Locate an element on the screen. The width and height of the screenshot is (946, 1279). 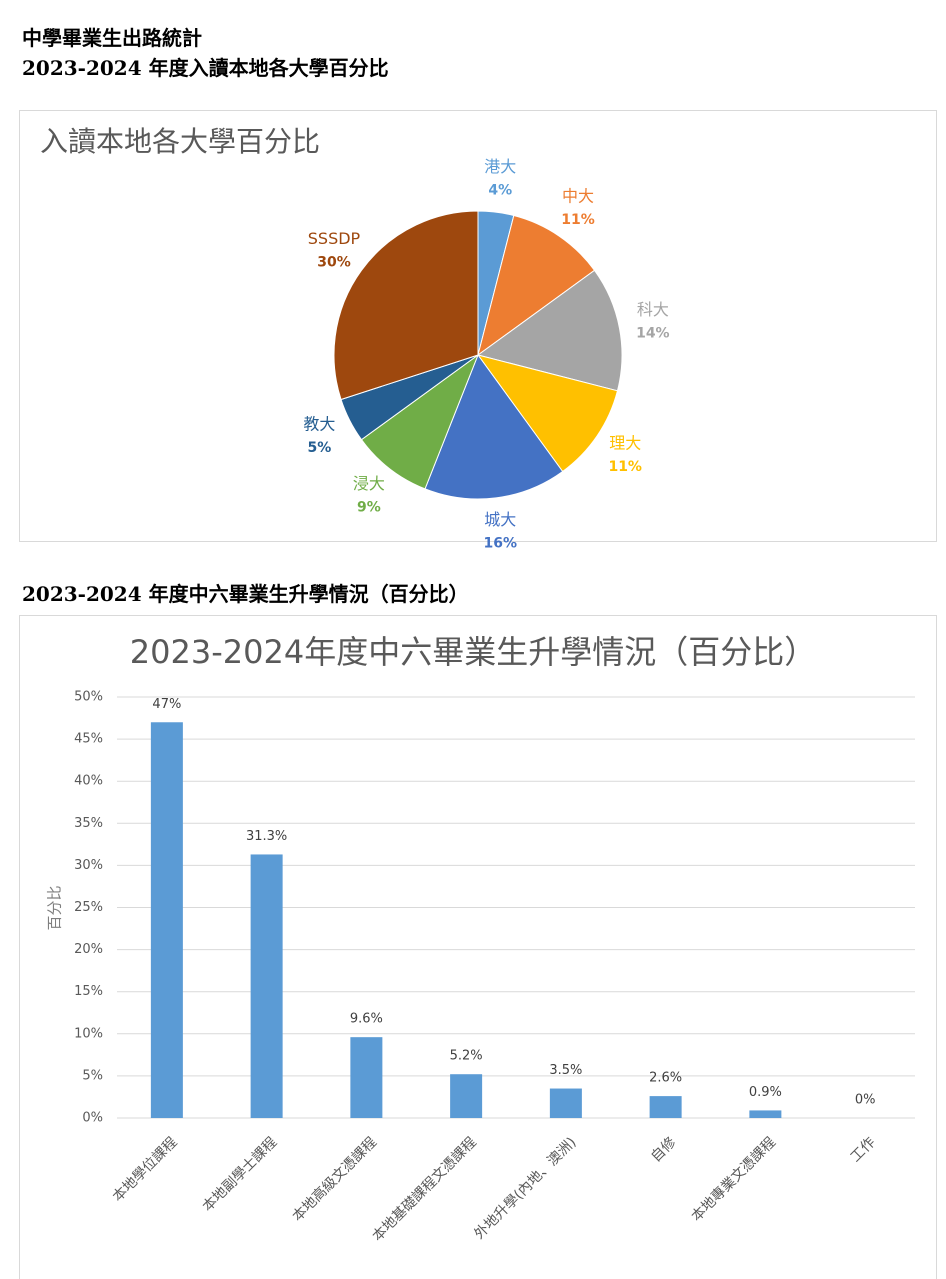
y-tick-label: 30% is located at coordinates (88, 865).